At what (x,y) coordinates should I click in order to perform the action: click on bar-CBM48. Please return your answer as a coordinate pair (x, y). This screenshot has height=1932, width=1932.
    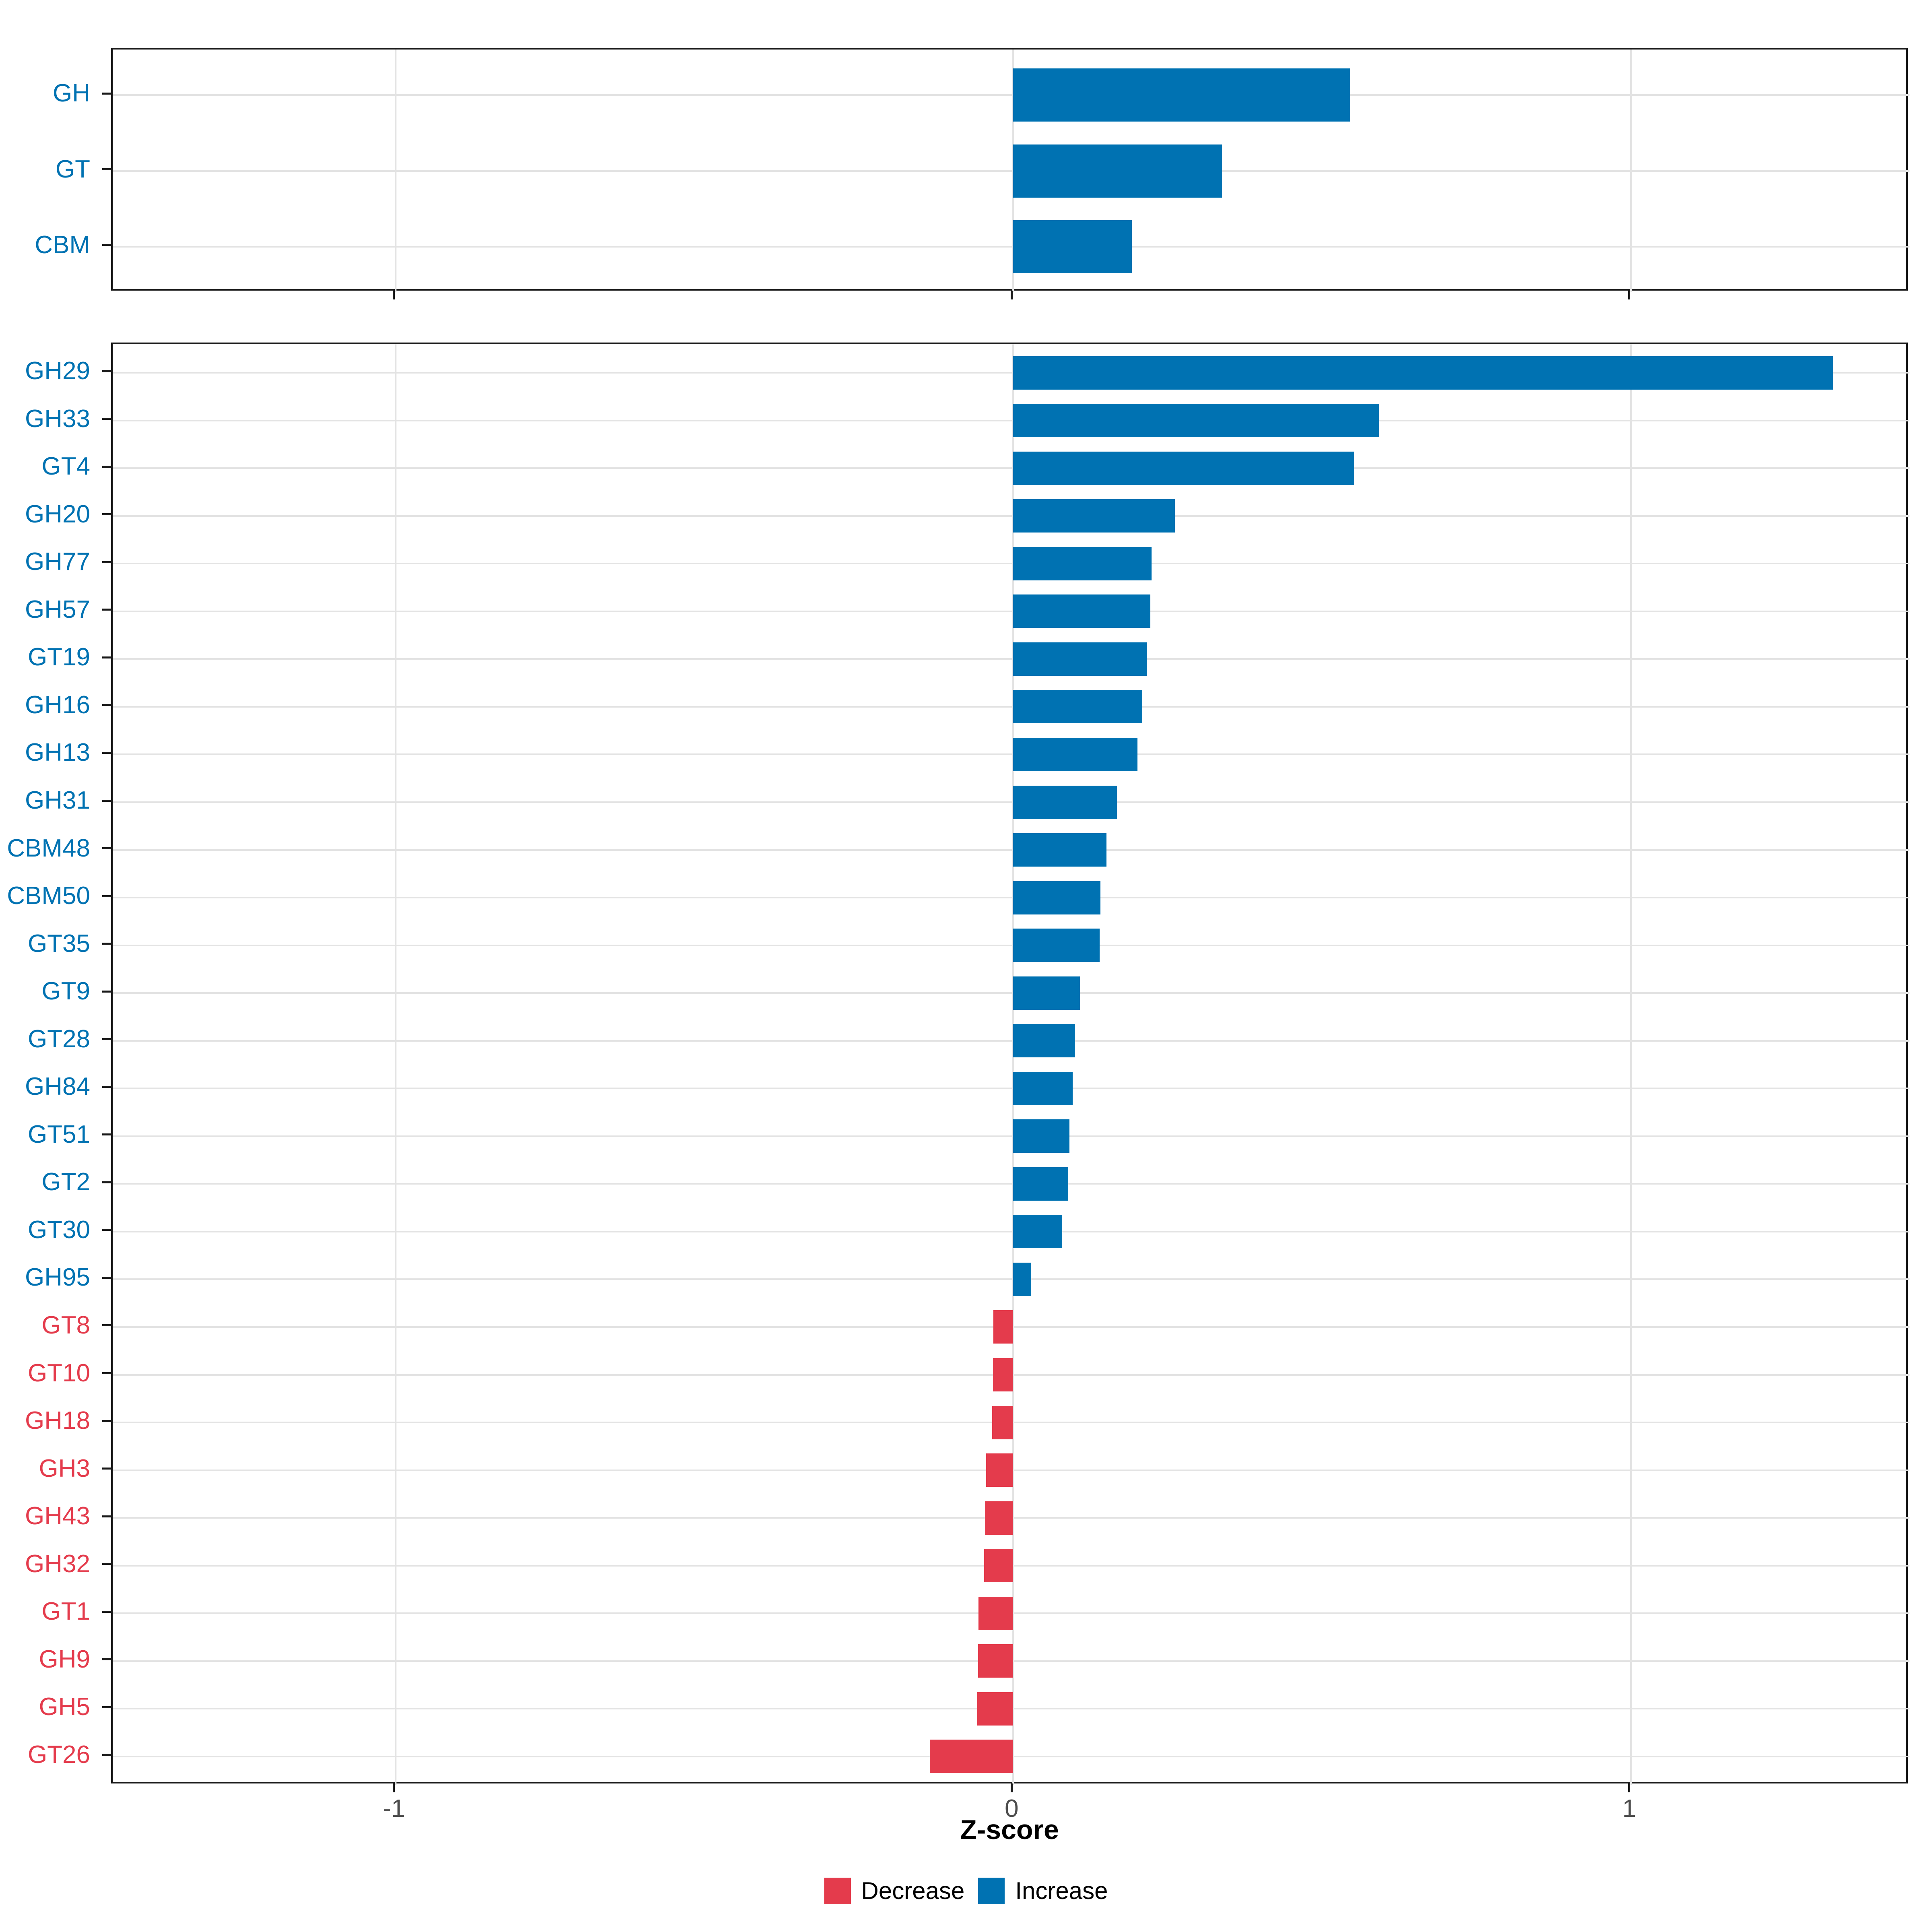
    Looking at the image, I should click on (1060, 850).